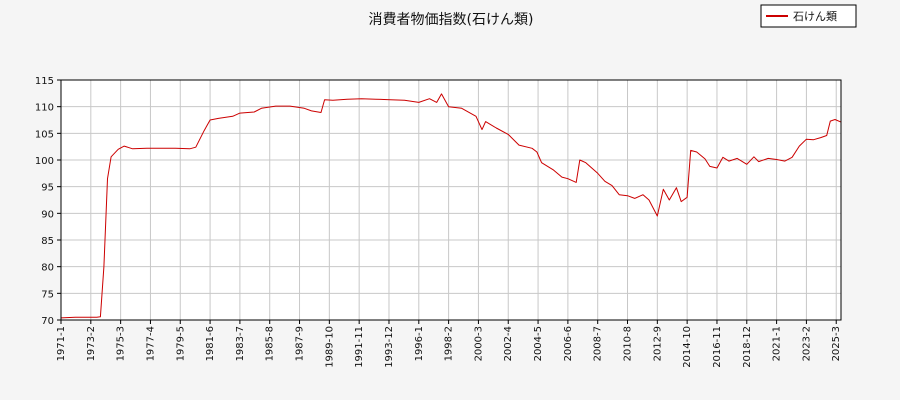 This screenshot has height=400, width=900. I want to click on y-axis-ticks: 70 75 80 85 90 95 100 105 110 115, so click(48, 201).